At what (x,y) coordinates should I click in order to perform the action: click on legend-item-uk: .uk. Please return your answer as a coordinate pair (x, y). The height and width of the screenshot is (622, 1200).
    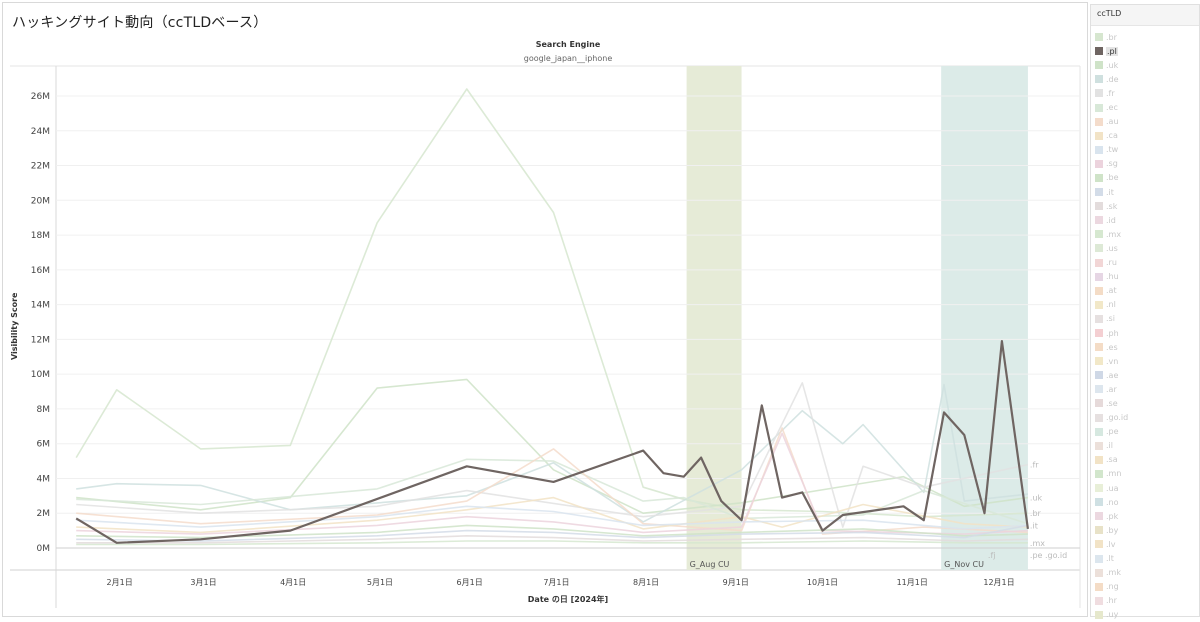
    Looking at the image, I should click on (1147, 65).